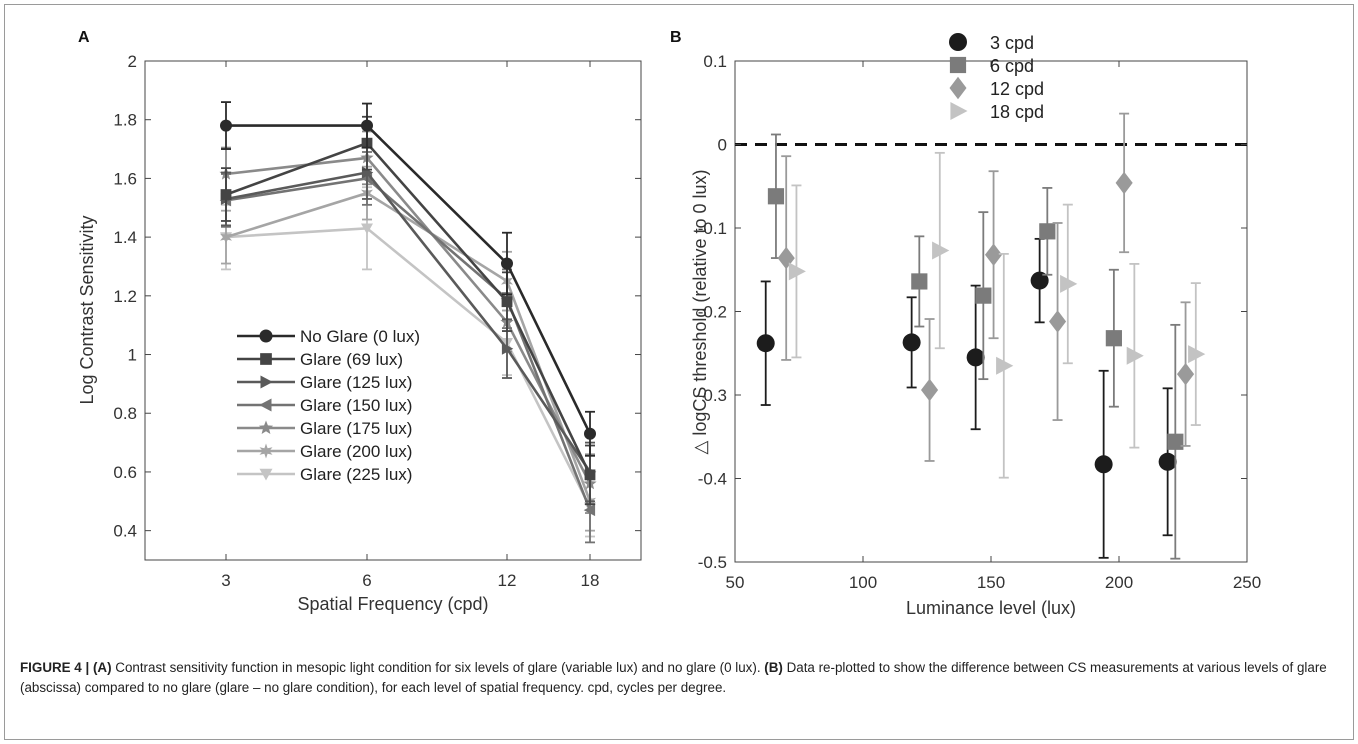  I want to click on panel-a-legend-label: Glare (69 lux), so click(351, 359).